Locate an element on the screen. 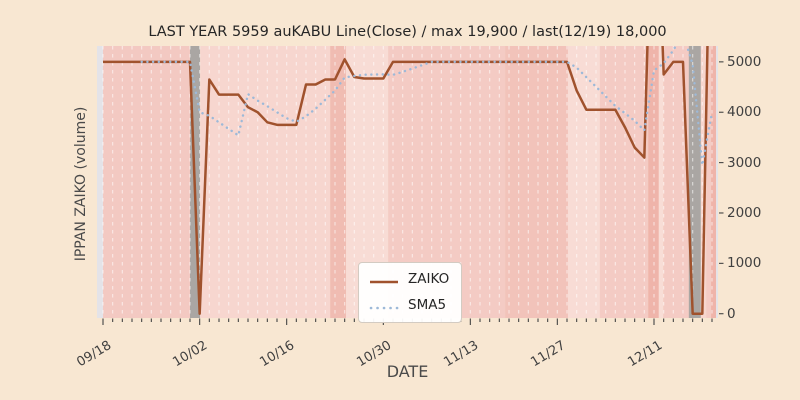 The height and width of the screenshot is (400, 800). legend-item-zaiko: ZAIKO is located at coordinates (409, 279).